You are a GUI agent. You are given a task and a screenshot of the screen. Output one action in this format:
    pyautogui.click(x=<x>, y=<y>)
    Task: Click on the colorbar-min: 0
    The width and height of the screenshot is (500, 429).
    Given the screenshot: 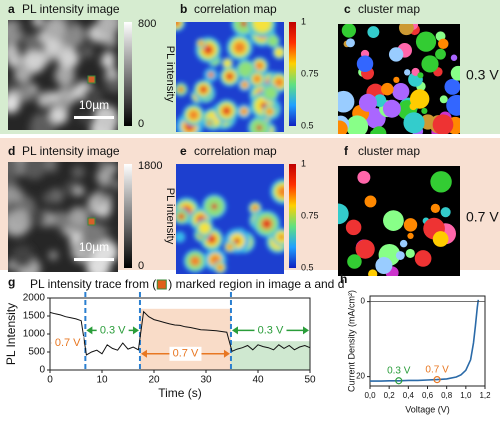 What is the action you would take?
    pyautogui.click(x=141, y=124)
    